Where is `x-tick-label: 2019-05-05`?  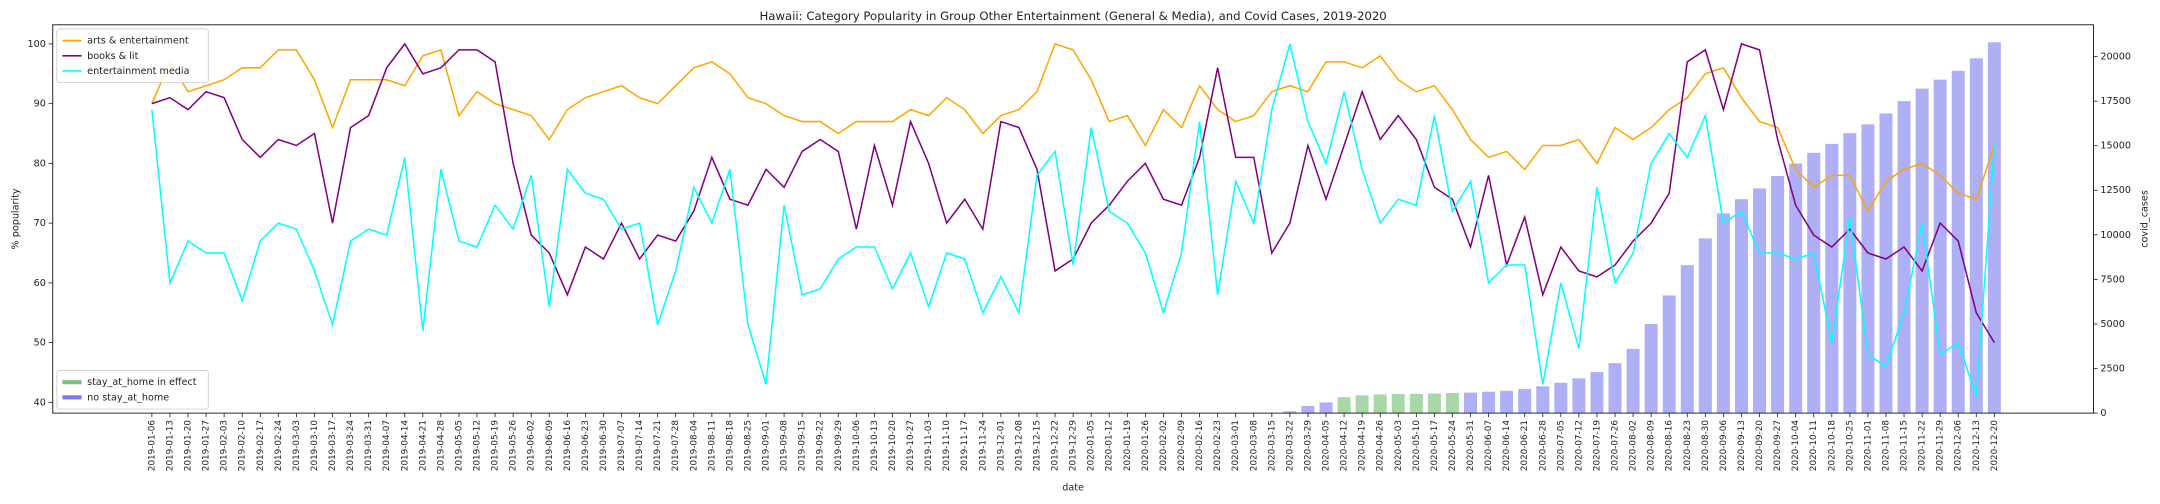
x-tick-label: 2019-05-05 is located at coordinates (459, 445).